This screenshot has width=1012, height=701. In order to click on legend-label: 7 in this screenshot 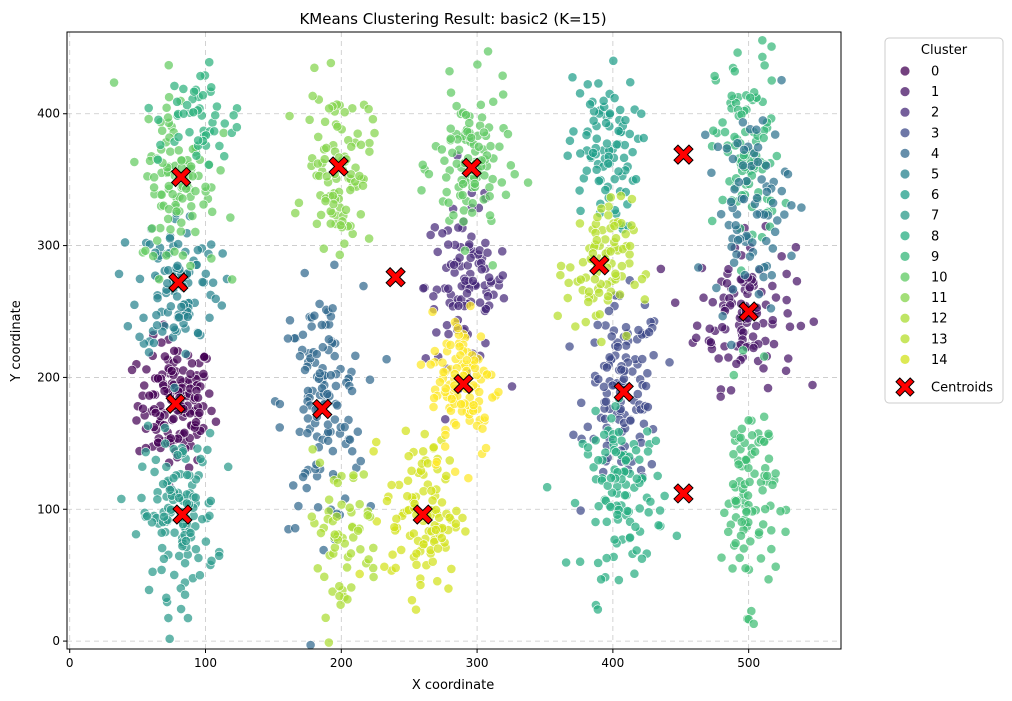, I will do `click(935, 216)`.